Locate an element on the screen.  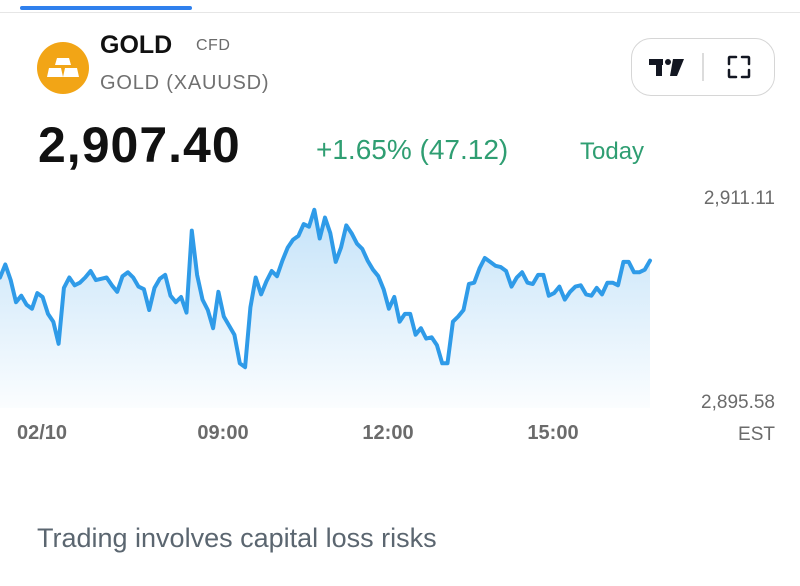
toolbar-separator is located at coordinates (703, 67).